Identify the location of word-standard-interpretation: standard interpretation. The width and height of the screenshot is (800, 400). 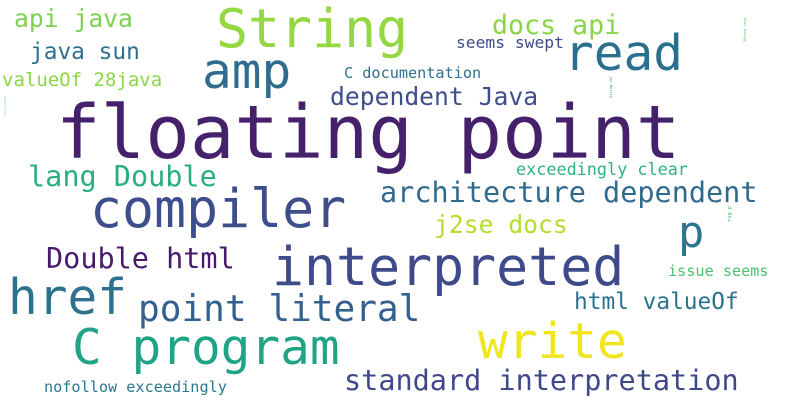
(541, 380).